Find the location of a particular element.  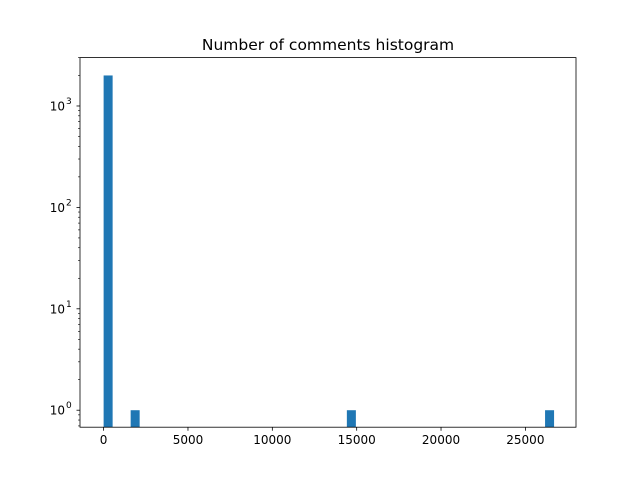

y-tick-label-exponent: 1 is located at coordinates (69, 305).